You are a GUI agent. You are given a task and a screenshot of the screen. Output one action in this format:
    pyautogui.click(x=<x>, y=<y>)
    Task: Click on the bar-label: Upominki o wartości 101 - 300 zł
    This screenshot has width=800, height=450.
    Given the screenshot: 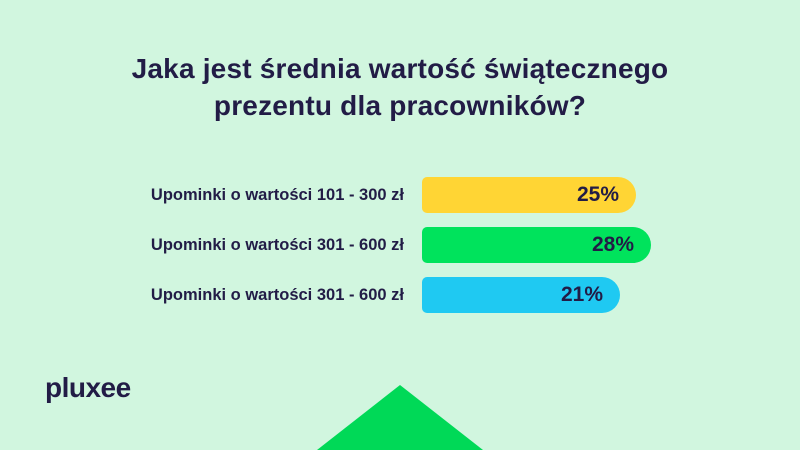 What is the action you would take?
    pyautogui.click(x=277, y=195)
    